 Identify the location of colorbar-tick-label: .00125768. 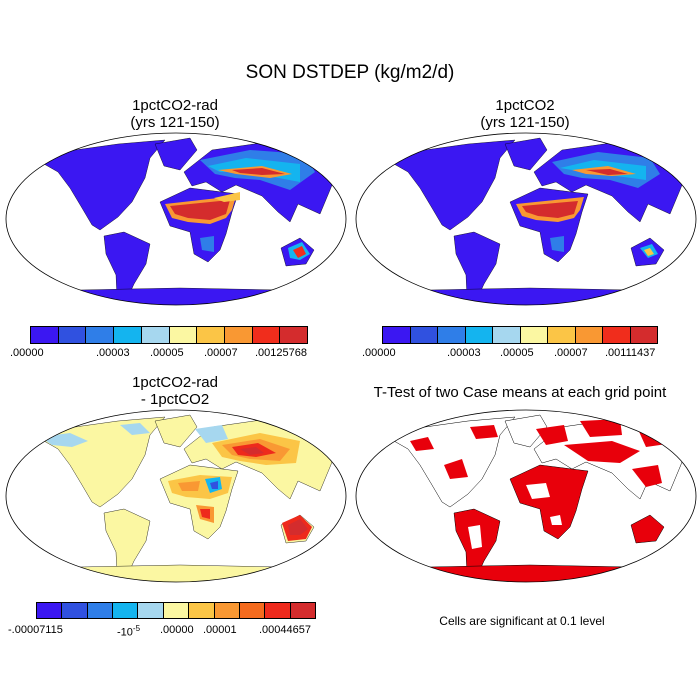
(281, 353).